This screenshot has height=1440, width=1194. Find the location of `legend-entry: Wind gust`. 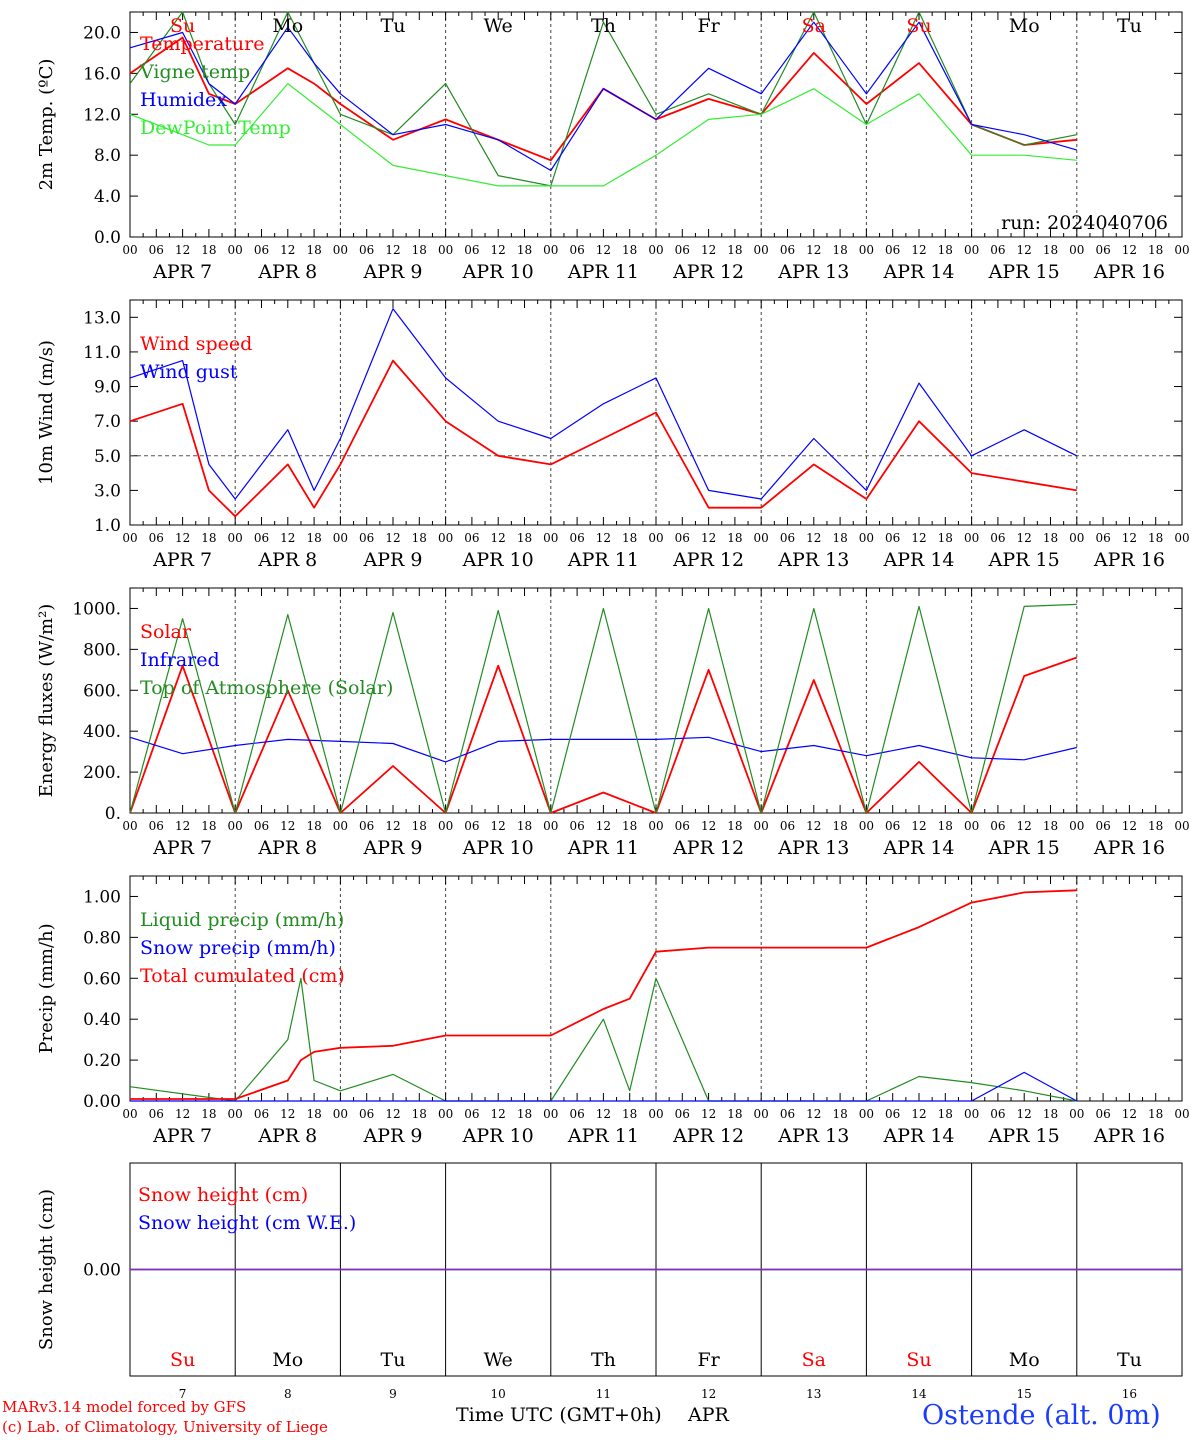

legend-entry: Wind gust is located at coordinates (189, 372).